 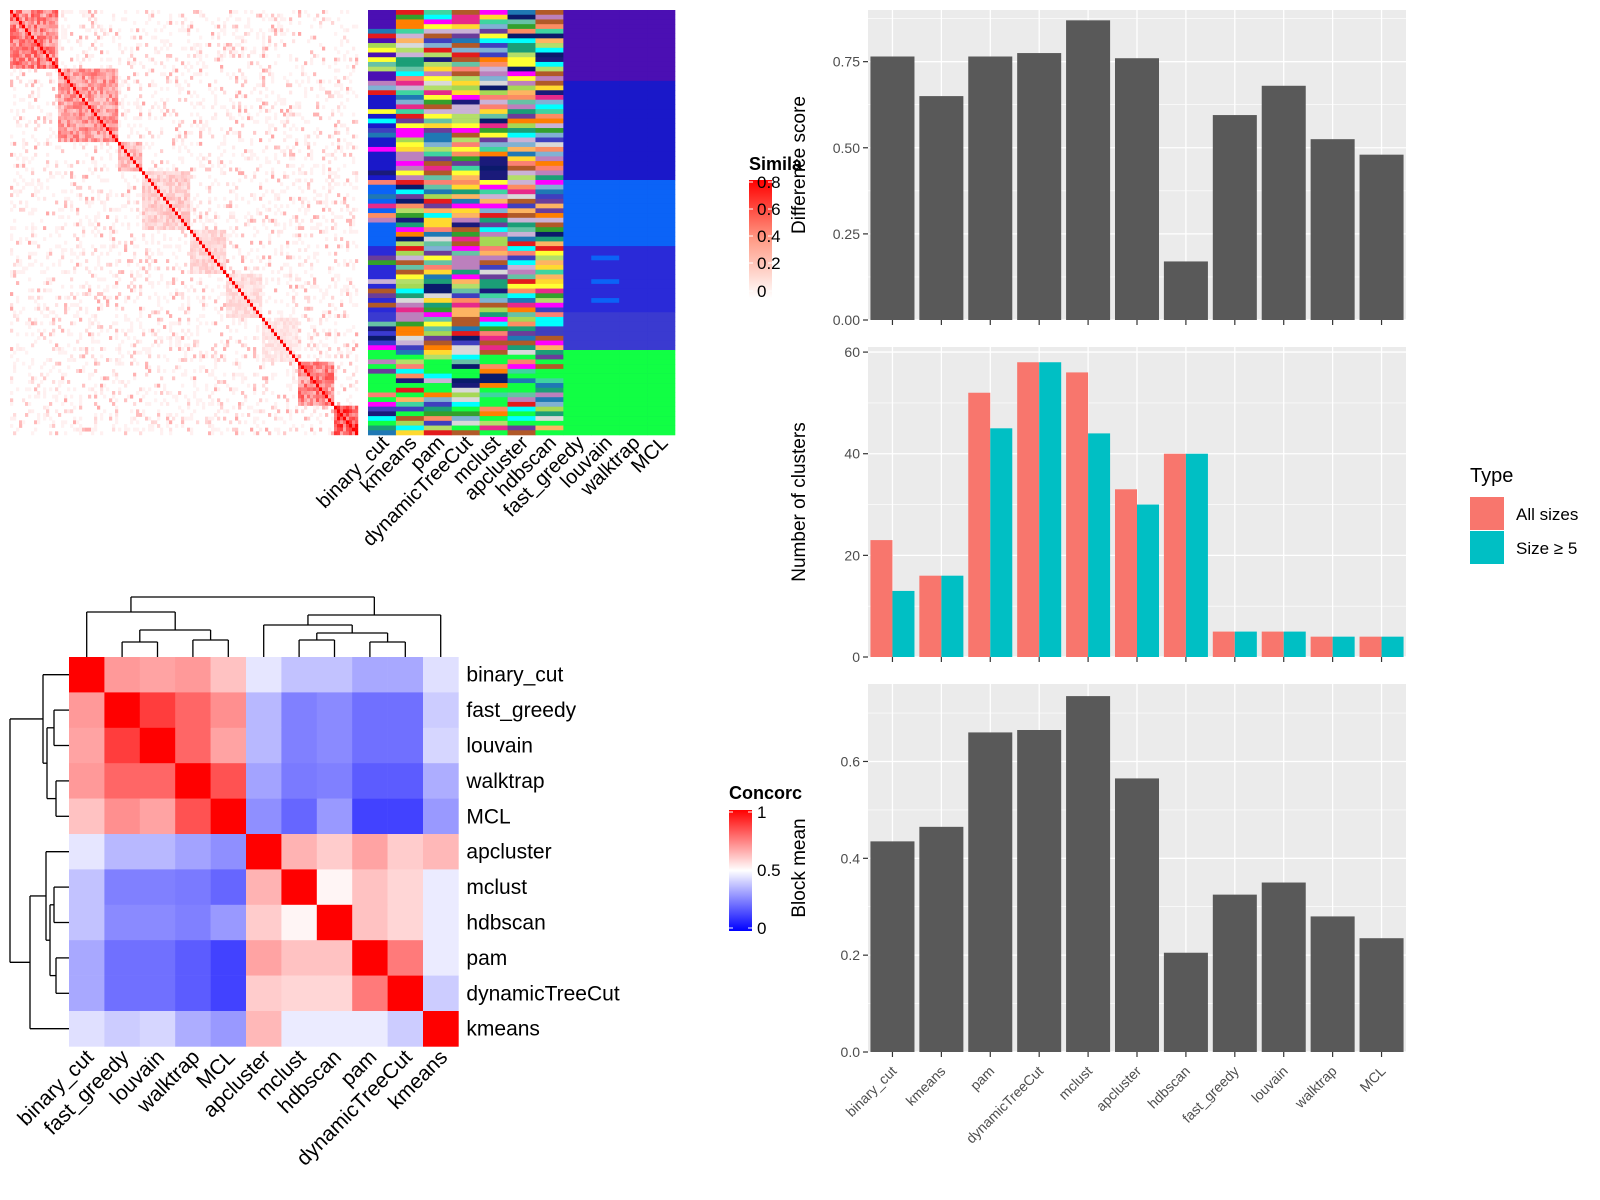 I want to click on y-axis-label: Number of clusters, so click(x=799, y=501).